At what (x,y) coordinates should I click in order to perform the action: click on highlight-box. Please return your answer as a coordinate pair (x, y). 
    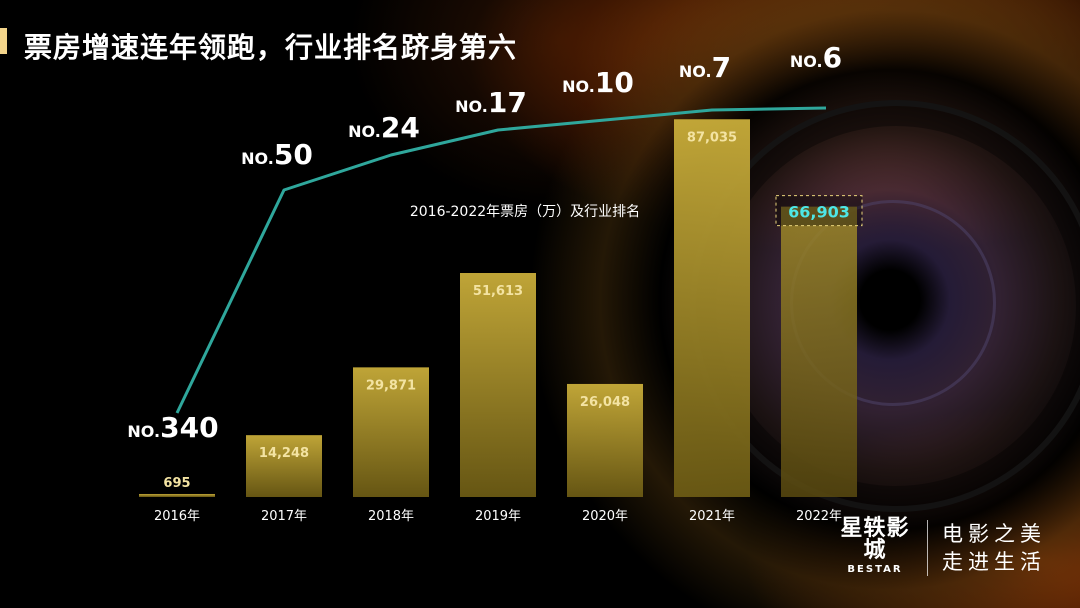
    Looking at the image, I should click on (819, 211).